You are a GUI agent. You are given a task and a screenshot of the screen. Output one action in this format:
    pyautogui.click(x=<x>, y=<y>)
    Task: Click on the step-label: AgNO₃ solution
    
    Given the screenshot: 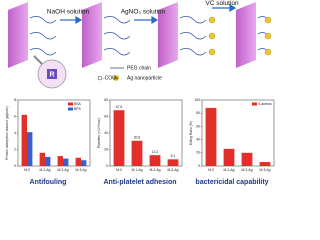 What is the action you would take?
    pyautogui.click(x=143, y=12)
    